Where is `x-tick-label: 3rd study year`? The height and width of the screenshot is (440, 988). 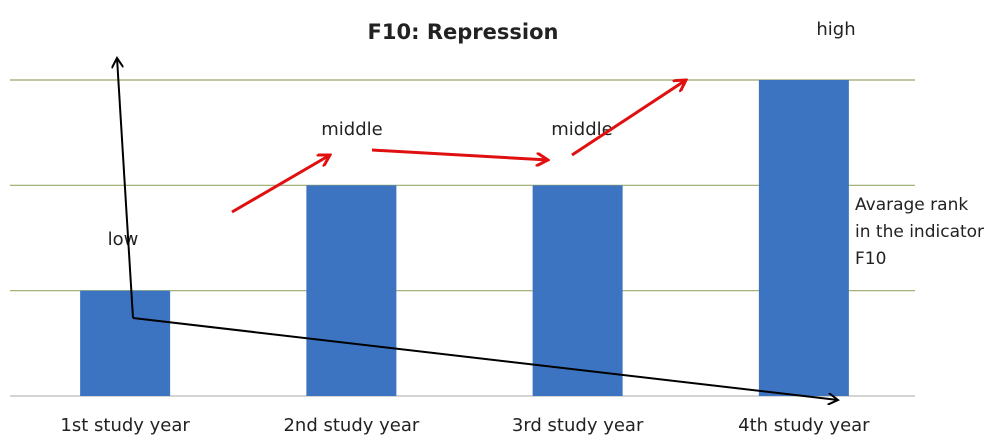
x-tick-label: 3rd study year is located at coordinates (578, 425).